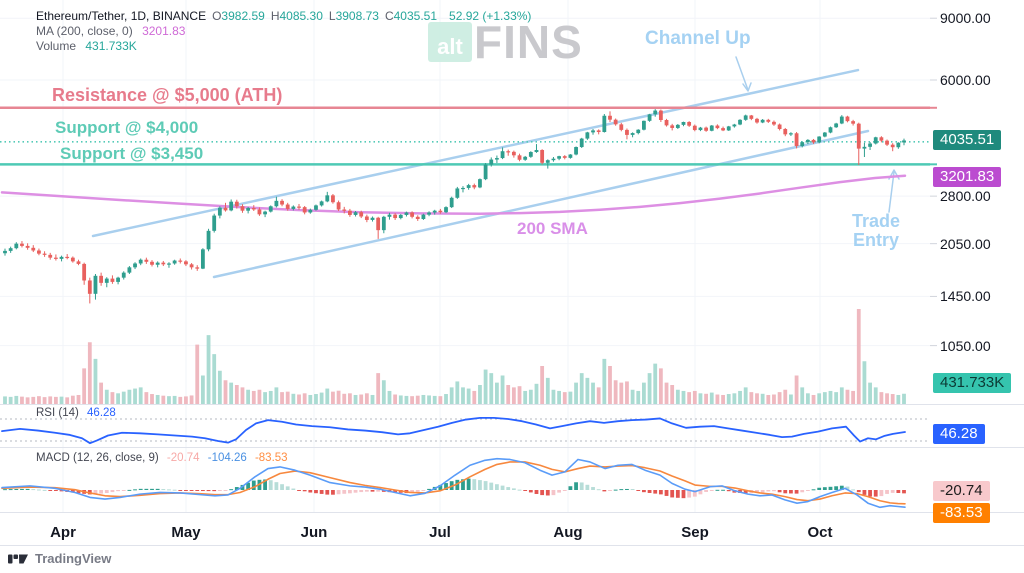  I want to click on support-4000-annotation: Support @ $4,000, so click(127, 127).